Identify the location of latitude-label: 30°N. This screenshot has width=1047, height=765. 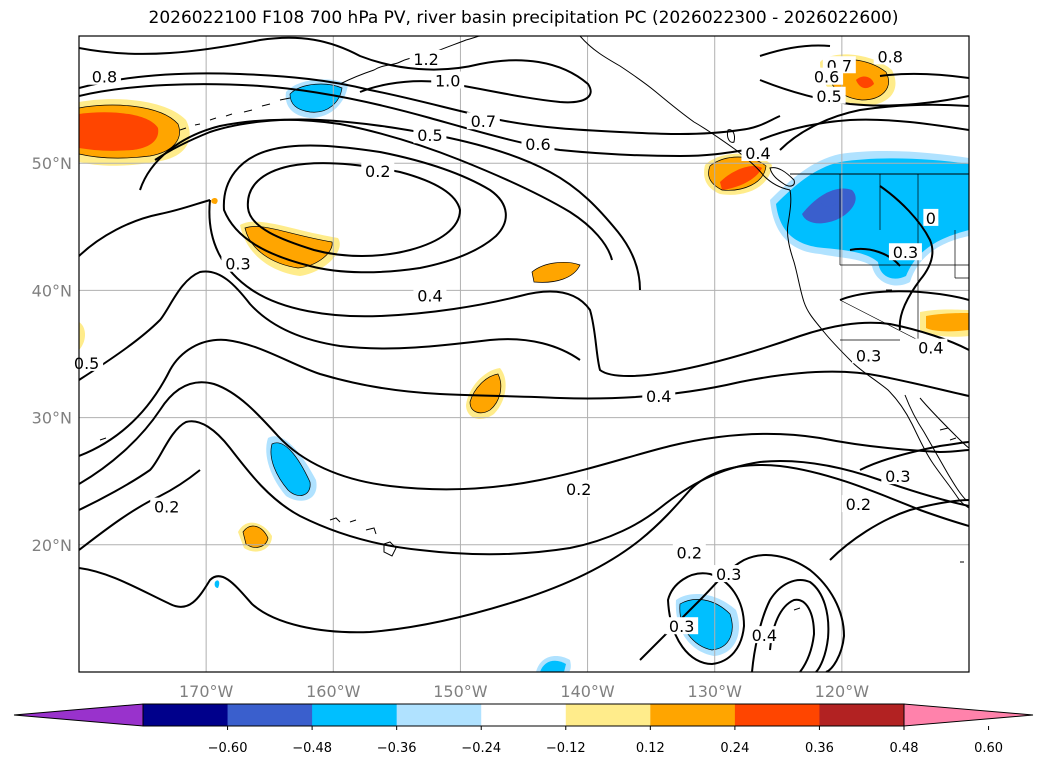
(52, 418).